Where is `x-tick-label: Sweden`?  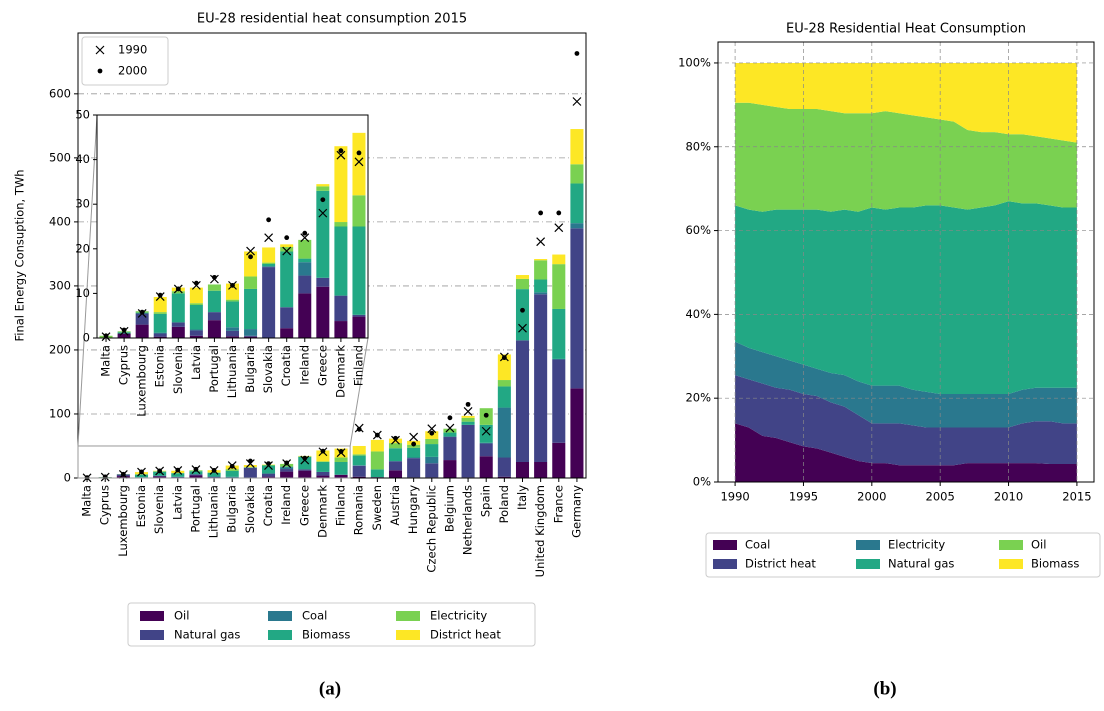 x-tick-label: Sweden is located at coordinates (377, 507).